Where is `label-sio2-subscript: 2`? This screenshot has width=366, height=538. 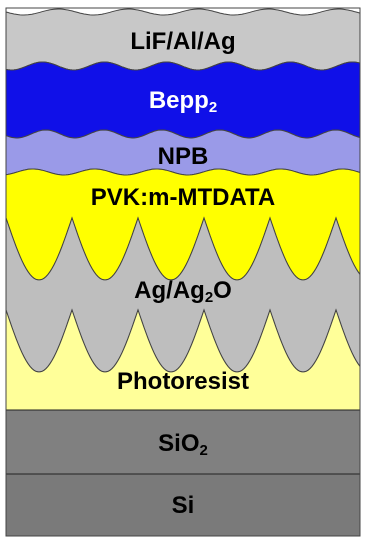 label-sio2-subscript: 2 is located at coordinates (203, 450).